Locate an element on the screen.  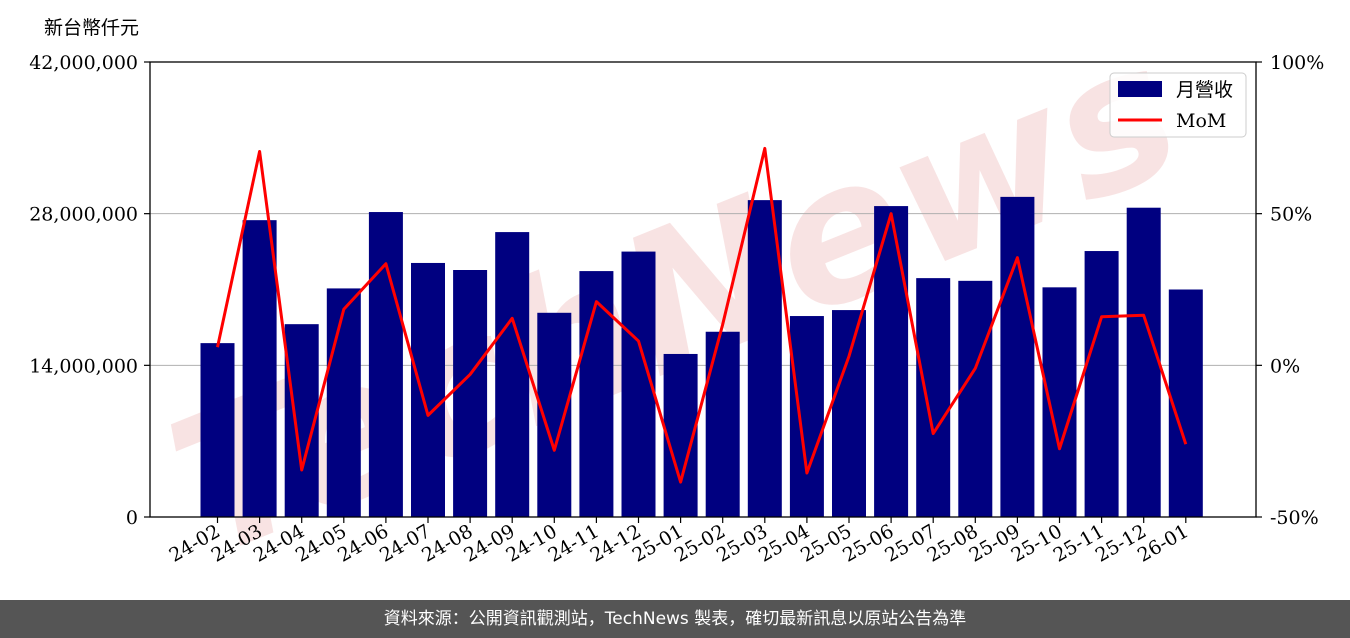
y-left-tick-label: 0 is located at coordinates (132, 518).